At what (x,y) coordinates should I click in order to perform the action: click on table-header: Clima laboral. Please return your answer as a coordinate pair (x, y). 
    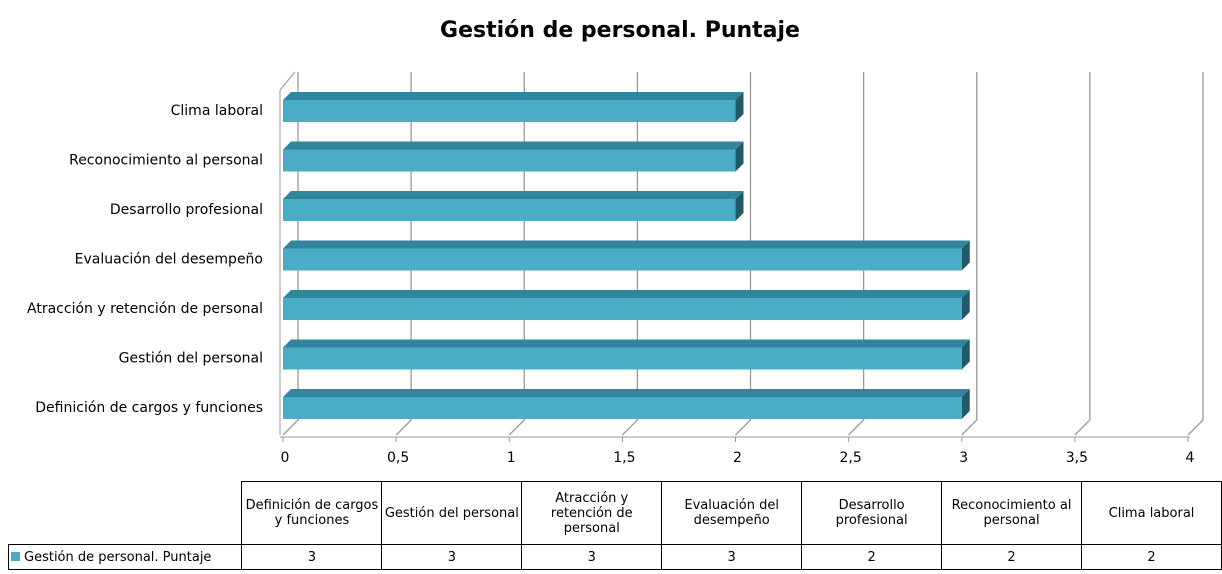
    Looking at the image, I should click on (1151, 513).